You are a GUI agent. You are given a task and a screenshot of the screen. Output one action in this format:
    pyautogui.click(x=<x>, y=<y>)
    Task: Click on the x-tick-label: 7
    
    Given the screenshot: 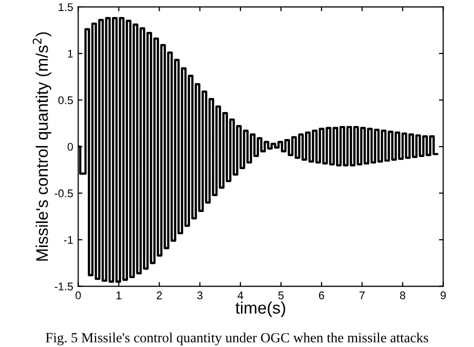 What is the action you would take?
    pyautogui.click(x=362, y=296)
    